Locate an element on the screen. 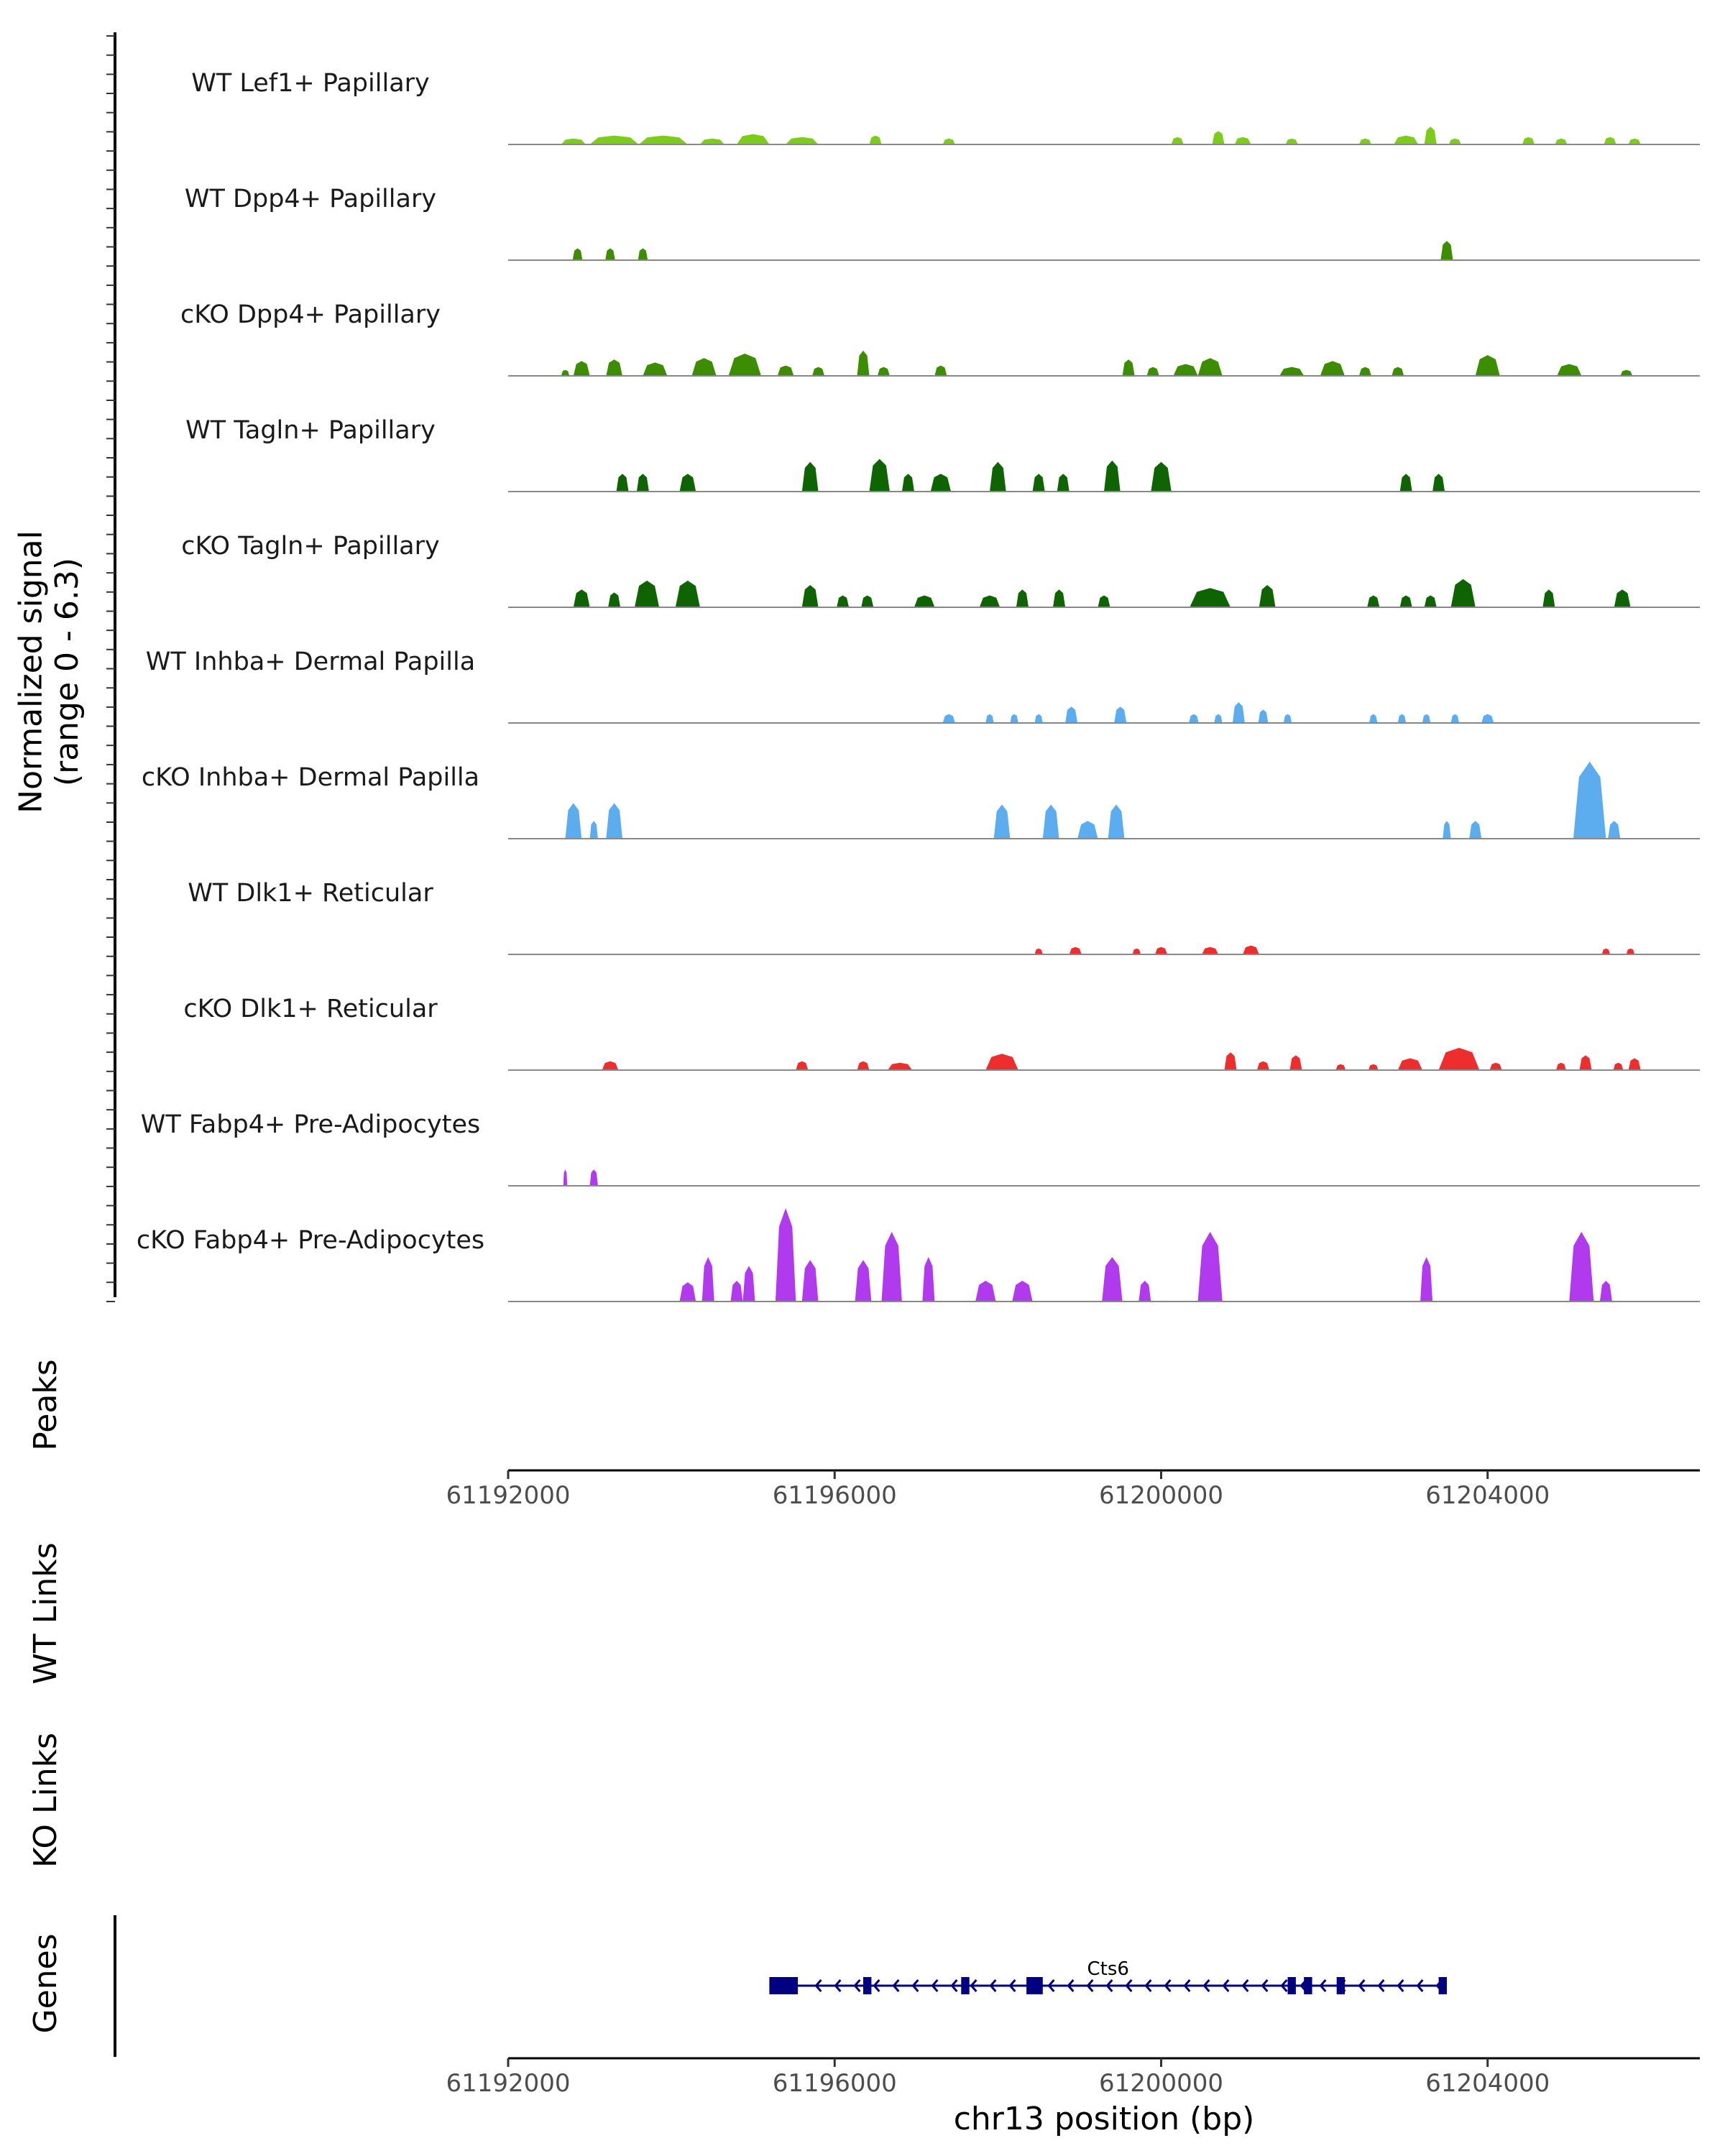 The width and height of the screenshot is (1725, 2156). track-label: cKO Inhba+ Dermal Papilla is located at coordinates (310, 778).